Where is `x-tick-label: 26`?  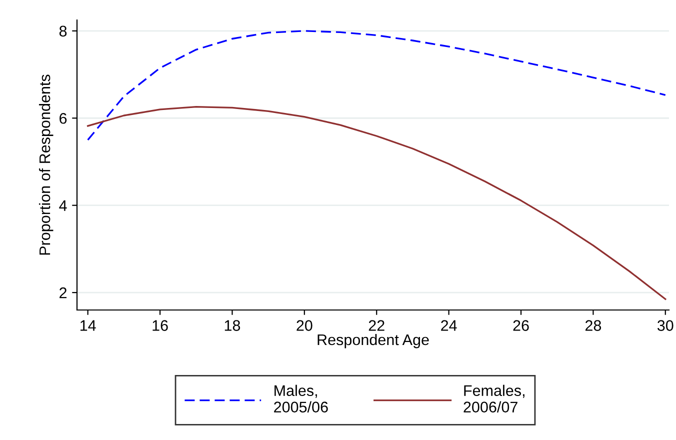 x-tick-label: 26 is located at coordinates (521, 325).